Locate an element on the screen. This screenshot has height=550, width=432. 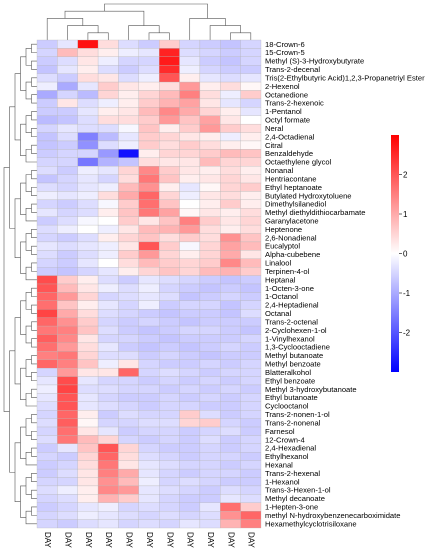
row-label: Ethyl heptanoate is located at coordinates (293, 187).